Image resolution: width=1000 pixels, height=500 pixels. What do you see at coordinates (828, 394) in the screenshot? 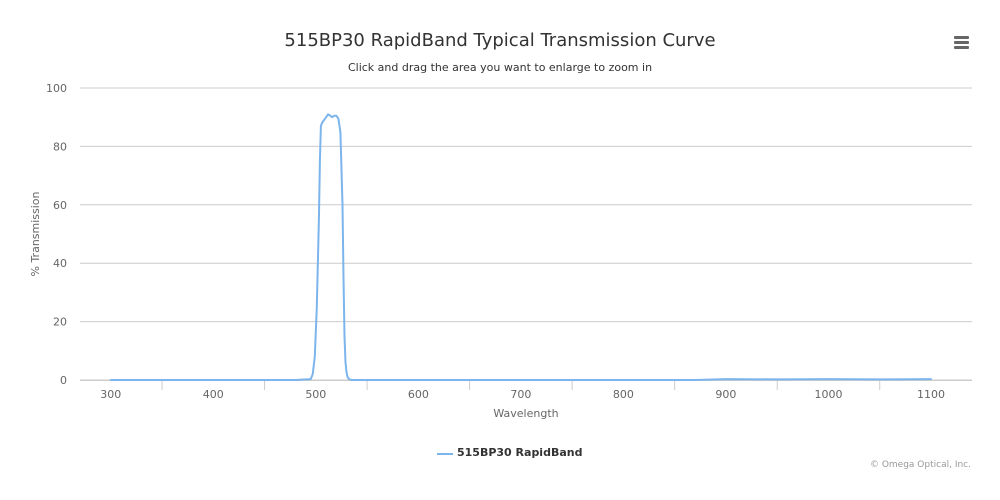
I see `x-tick-label: 1000` at bounding box center [828, 394].